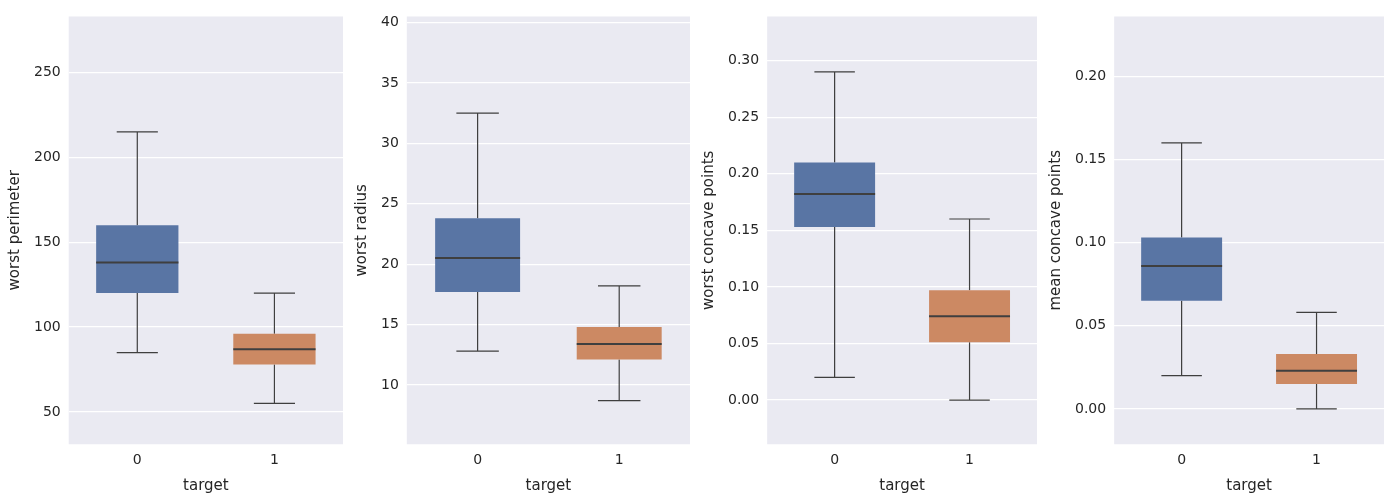  Describe the element at coordinates (360, 230) in the screenshot. I see `y-axis-title: worst radius` at that location.